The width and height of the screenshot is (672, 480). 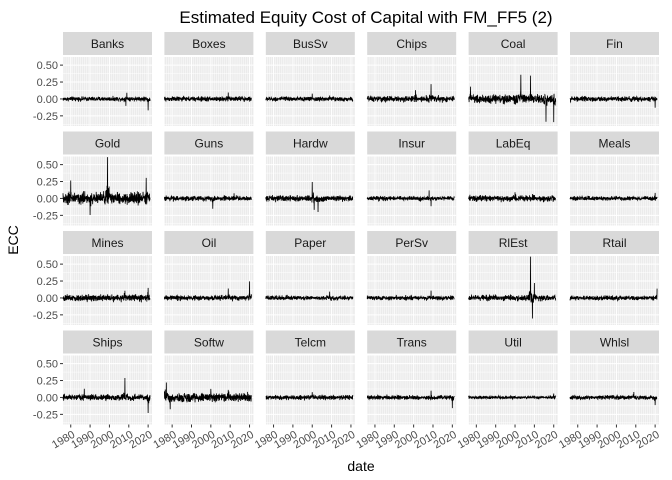 I want to click on facet-panel-hardw: Hardw, so click(x=310, y=178).